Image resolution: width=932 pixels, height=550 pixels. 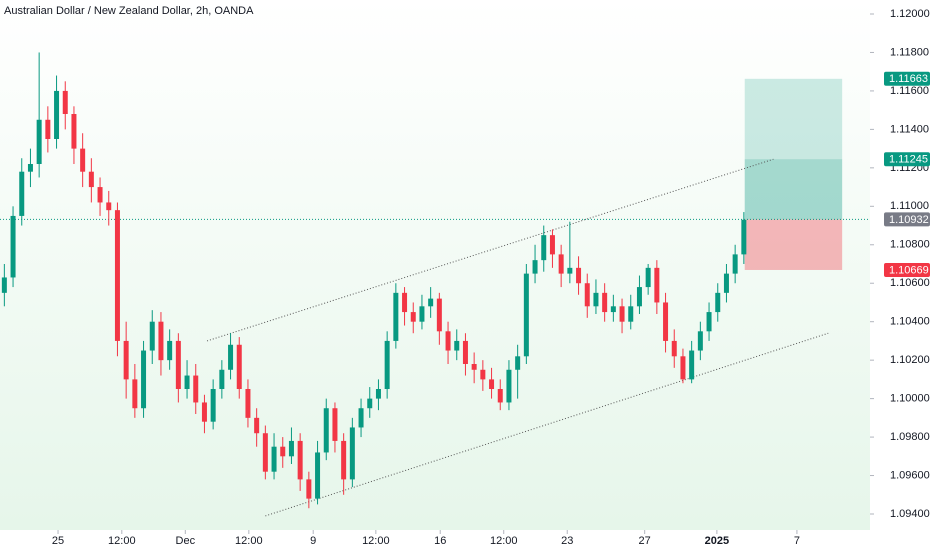 I want to click on filled-zone, so click(x=793, y=189).